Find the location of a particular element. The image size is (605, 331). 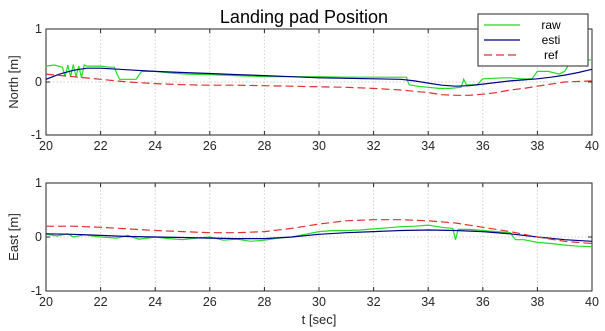

series-line-raw is located at coordinates (319, 74).